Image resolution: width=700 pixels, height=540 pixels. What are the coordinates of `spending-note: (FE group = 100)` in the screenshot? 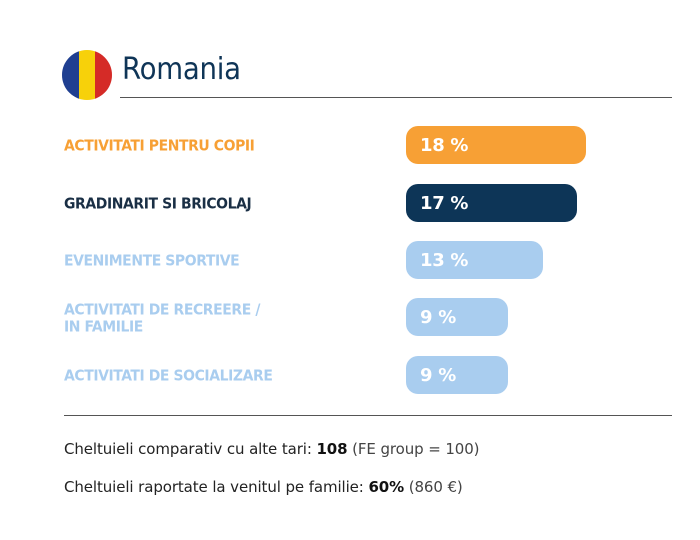 It's located at (413, 449).